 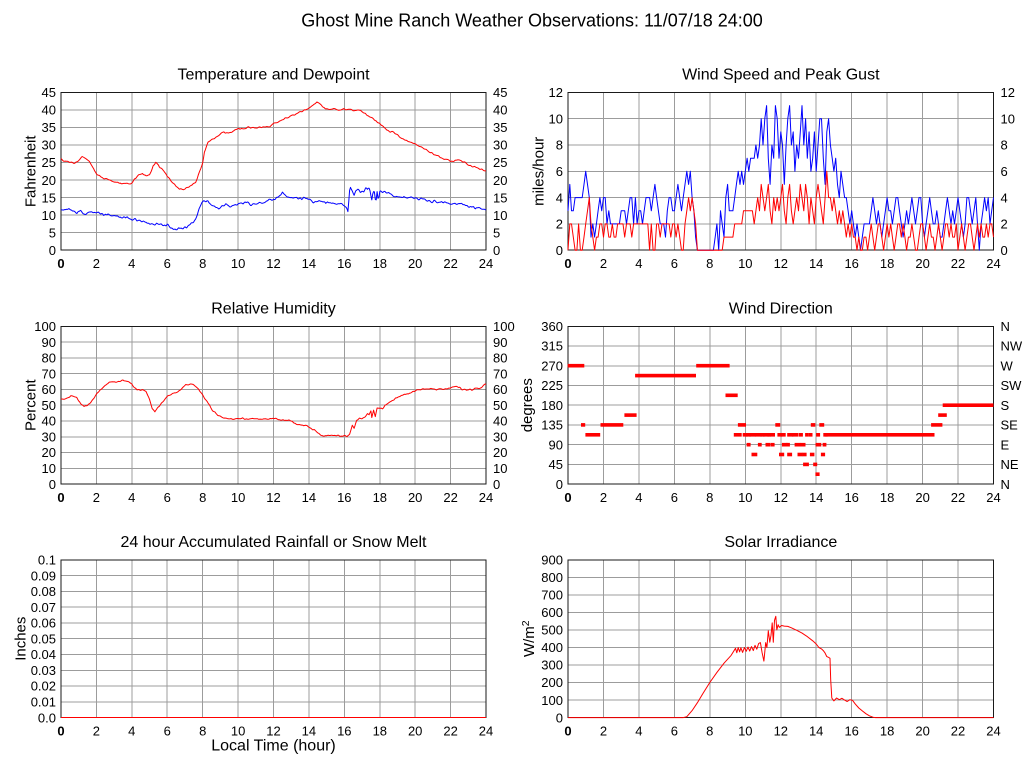 What do you see at coordinates (1007, 365) in the screenshot?
I see `svg-text: W` at bounding box center [1007, 365].